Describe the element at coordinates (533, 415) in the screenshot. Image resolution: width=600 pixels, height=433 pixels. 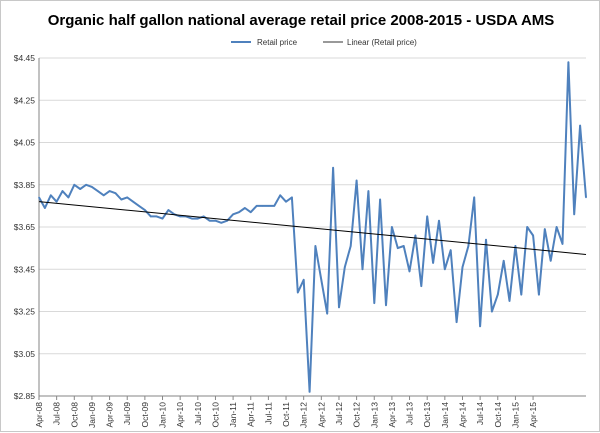
I see `x-tick-label: Apr-15` at that location.